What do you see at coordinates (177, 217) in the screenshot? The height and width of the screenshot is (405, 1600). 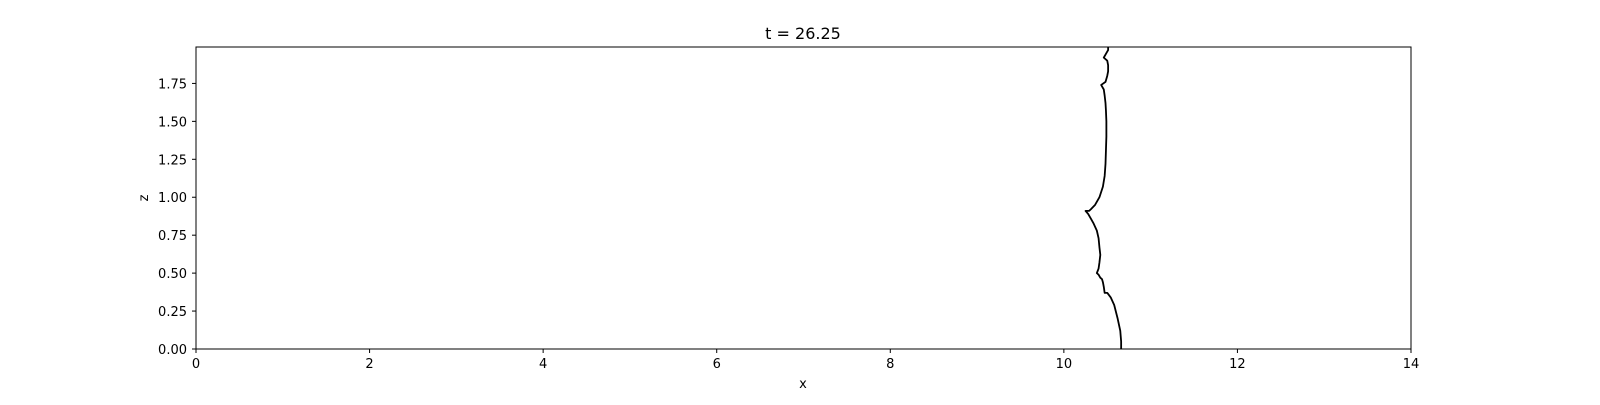 I see `y-axis: 0.00 0.25 0.50 0.75 1.00 1.25 1.50 1.75` at bounding box center [177, 217].